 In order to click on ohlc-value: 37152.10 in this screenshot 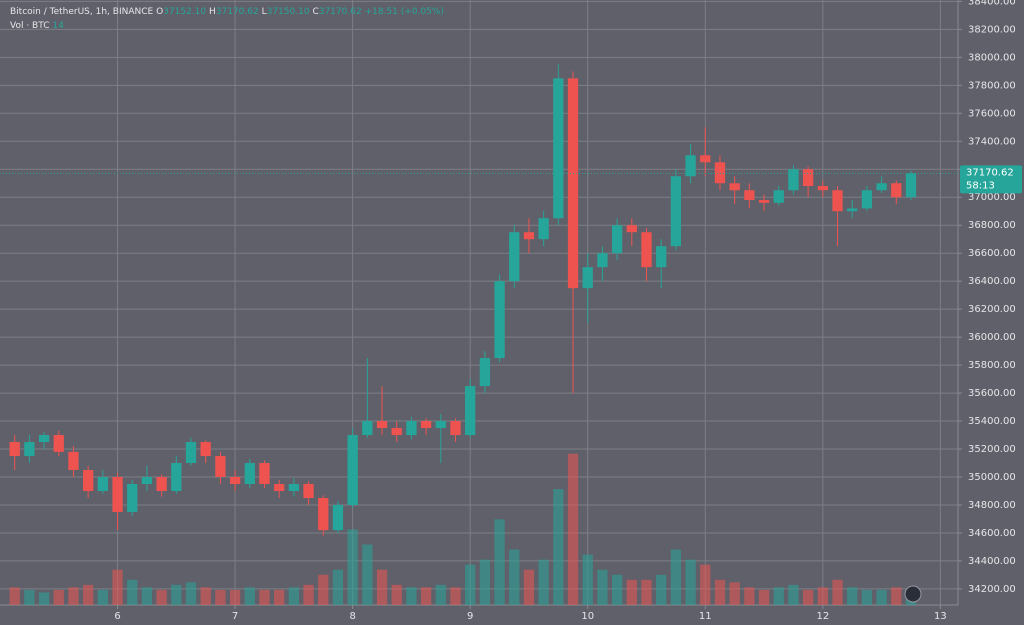, I will do `click(184, 12)`.